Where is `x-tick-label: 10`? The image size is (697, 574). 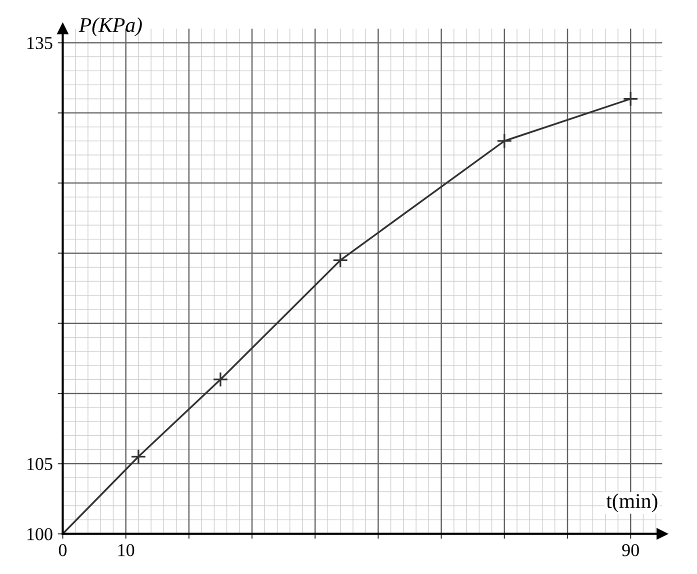 x-tick-label: 10 is located at coordinates (126, 550).